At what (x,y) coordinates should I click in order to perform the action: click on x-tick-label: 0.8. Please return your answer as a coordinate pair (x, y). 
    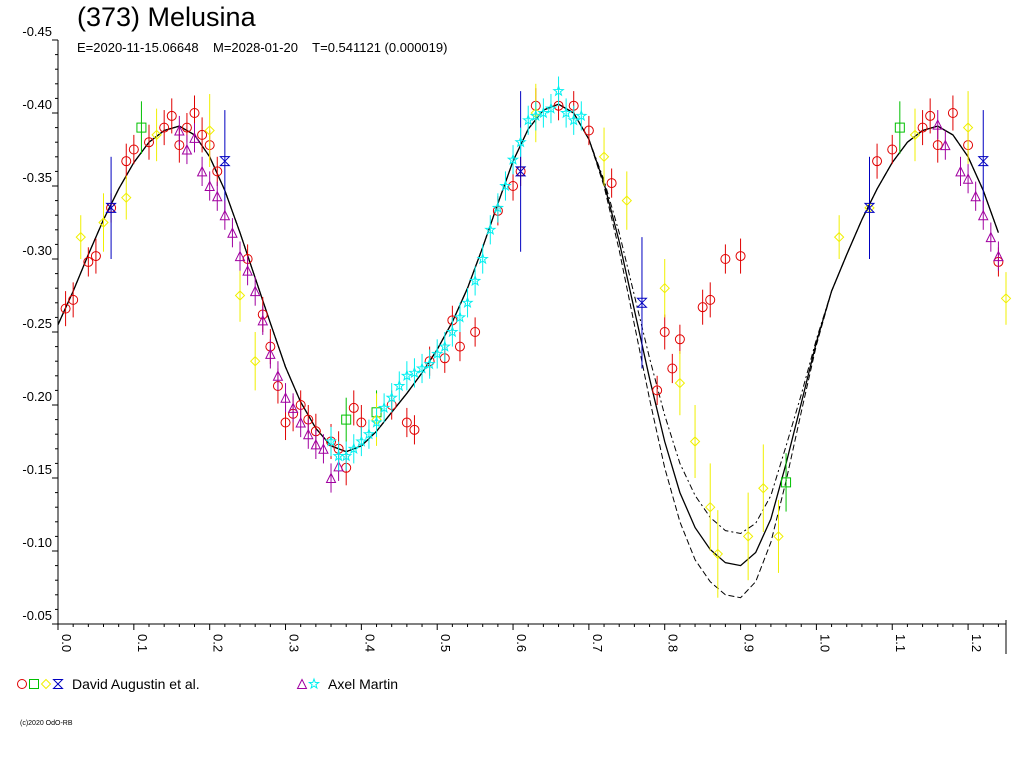
    Looking at the image, I should click on (673, 643).